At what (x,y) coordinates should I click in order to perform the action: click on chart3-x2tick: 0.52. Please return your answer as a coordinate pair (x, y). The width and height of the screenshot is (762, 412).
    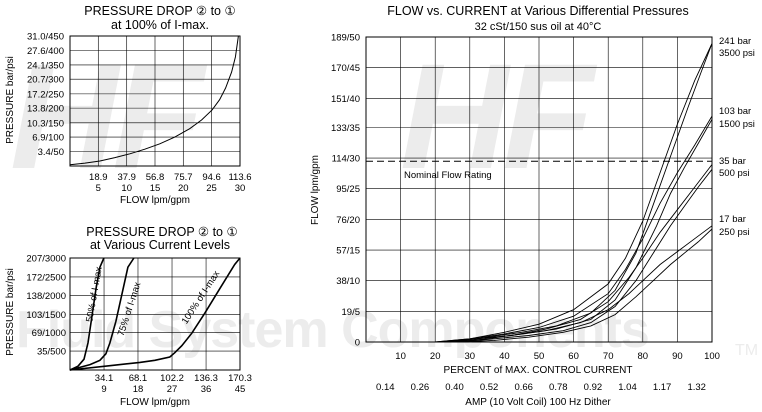
    Looking at the image, I should click on (489, 387).